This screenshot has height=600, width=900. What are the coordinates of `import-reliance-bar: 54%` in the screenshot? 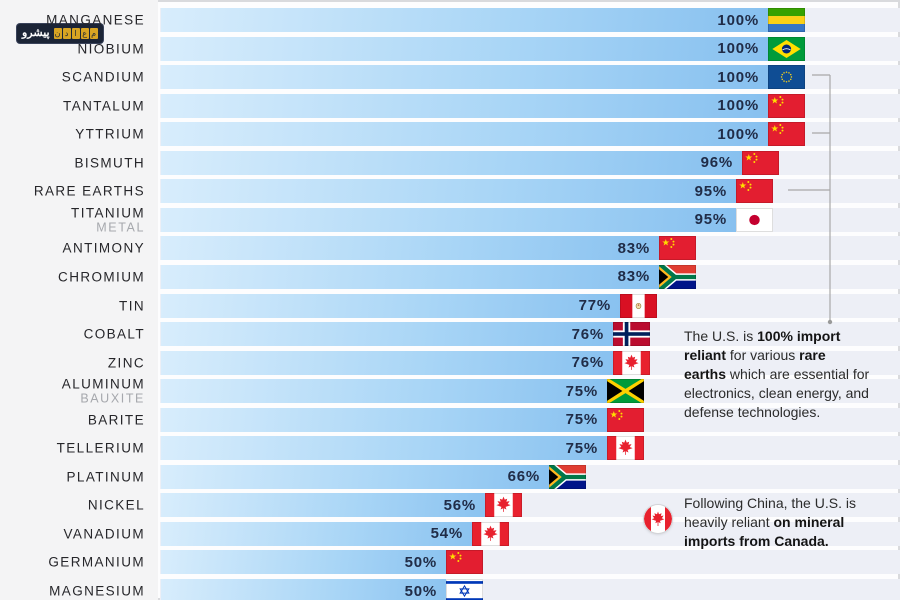 It's located at (335, 533).